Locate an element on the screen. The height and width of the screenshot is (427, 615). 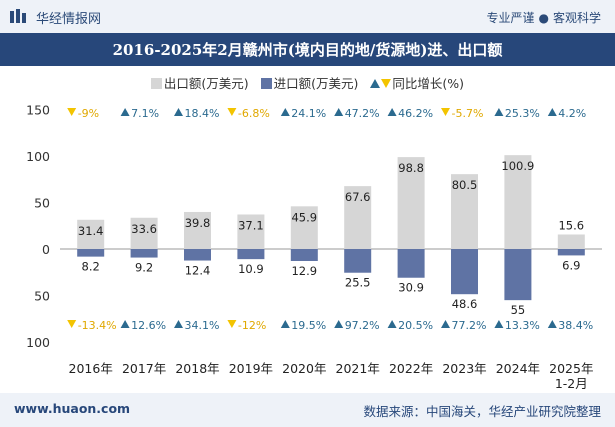
x-category-label: 2020年 is located at coordinates (304, 368).